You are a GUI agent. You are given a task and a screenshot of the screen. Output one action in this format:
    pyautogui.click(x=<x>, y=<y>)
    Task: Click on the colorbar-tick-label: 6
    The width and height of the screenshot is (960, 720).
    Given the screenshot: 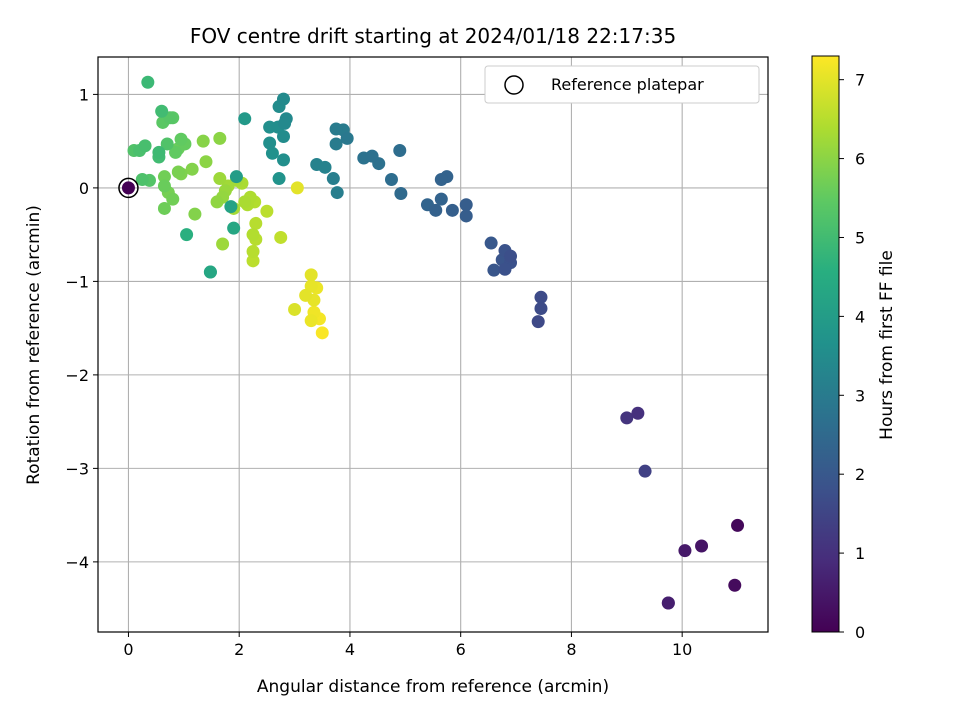 What is the action you would take?
    pyautogui.click(x=860, y=159)
    